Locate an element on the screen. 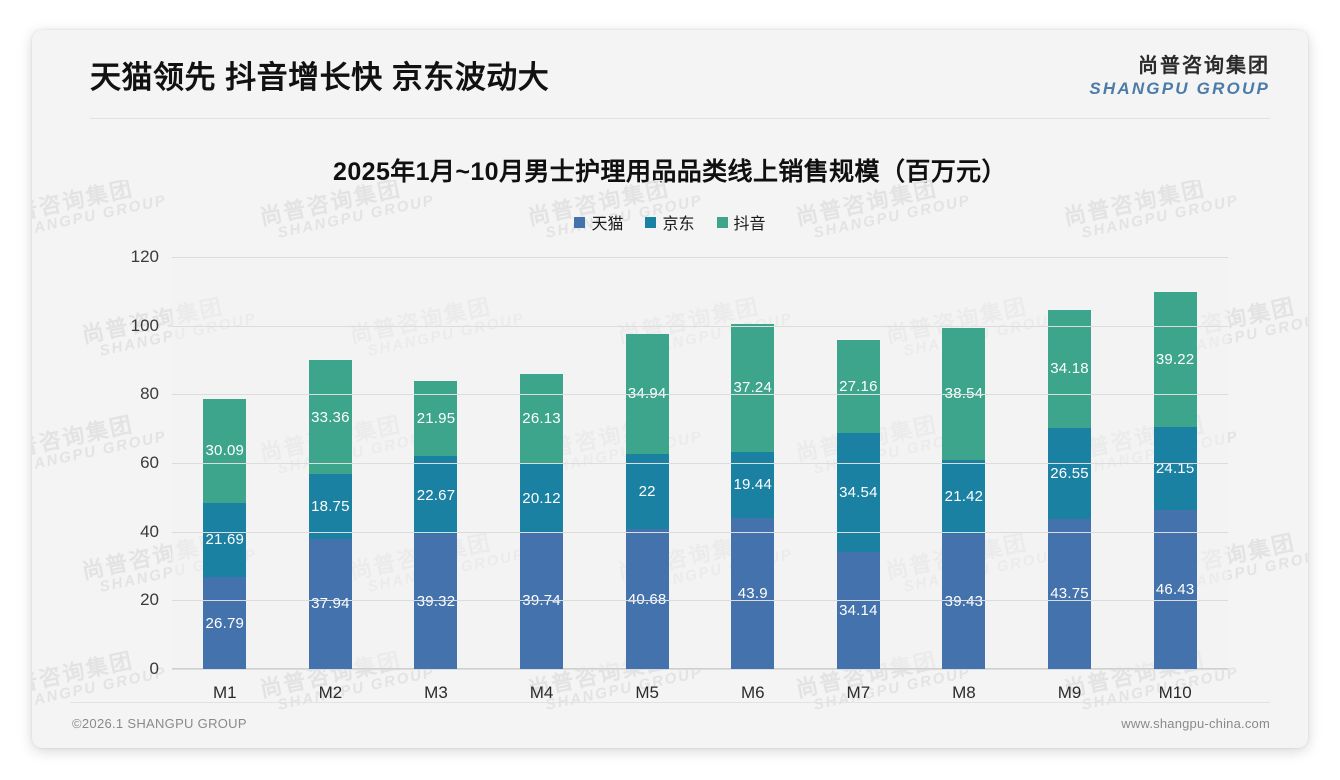 This screenshot has width=1340, height=780. stacked-bar: 34.18 26.55 43.75 is located at coordinates (1070, 489).